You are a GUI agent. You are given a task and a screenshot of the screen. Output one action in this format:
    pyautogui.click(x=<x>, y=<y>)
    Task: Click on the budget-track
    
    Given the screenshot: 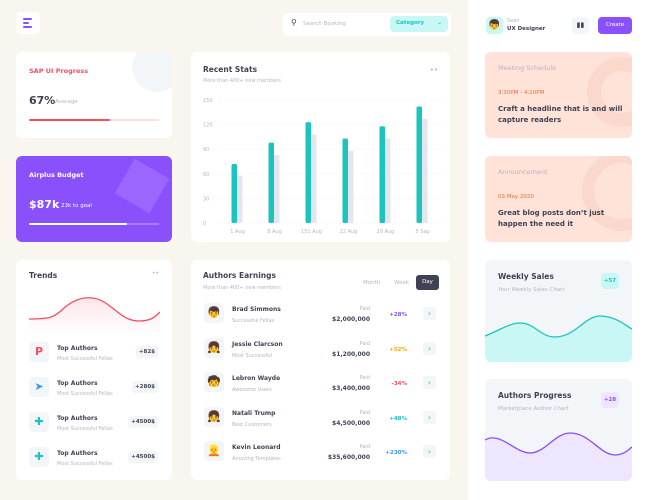 What is the action you would take?
    pyautogui.click(x=94, y=224)
    